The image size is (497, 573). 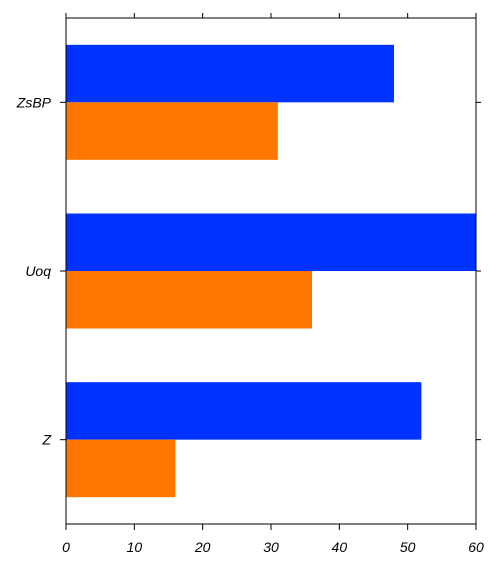 I want to click on y-category-label: Z, so click(x=46, y=440).